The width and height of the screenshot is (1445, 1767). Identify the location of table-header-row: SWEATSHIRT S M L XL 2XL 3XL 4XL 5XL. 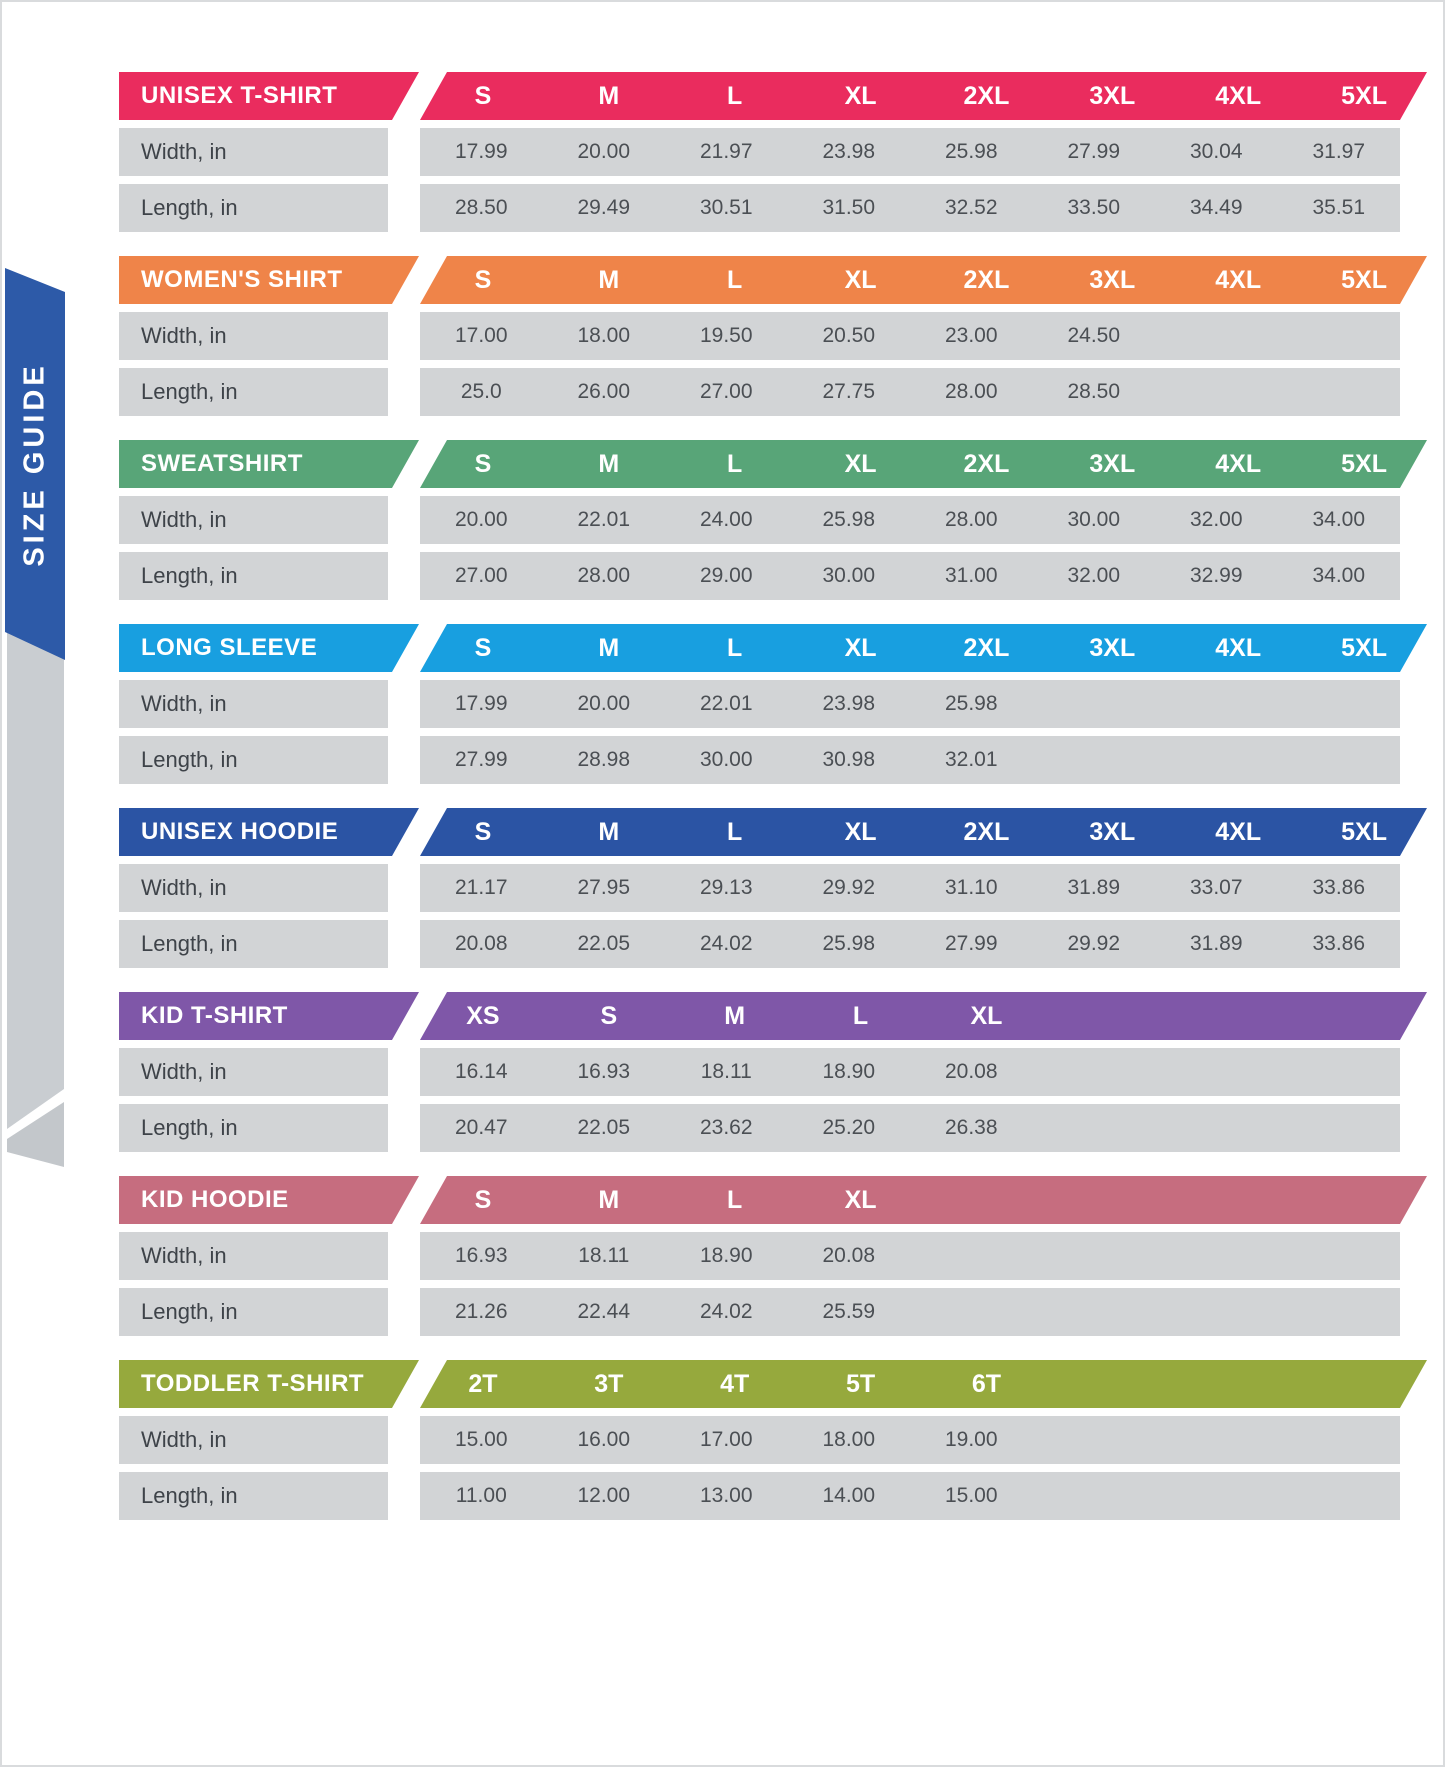
(773, 464).